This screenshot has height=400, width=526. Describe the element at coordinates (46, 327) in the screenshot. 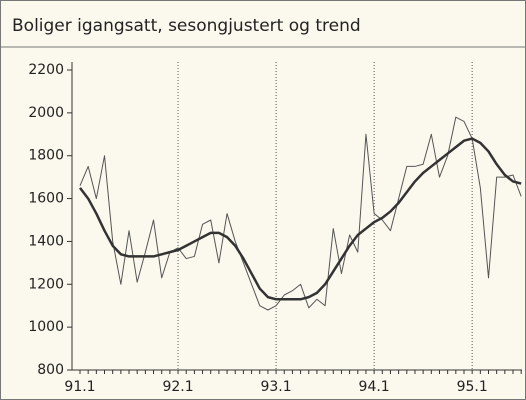

I see `y-tick-label: 1000` at that location.